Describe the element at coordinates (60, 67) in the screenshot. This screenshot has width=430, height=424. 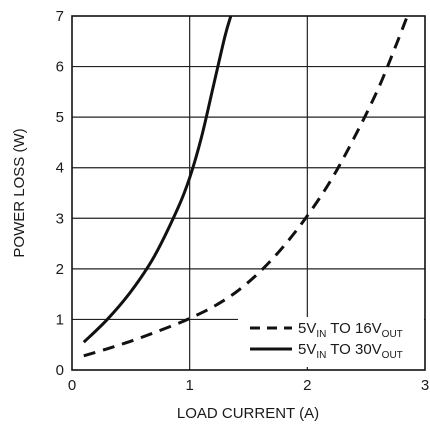
I see `y-tick-label: 6` at that location.